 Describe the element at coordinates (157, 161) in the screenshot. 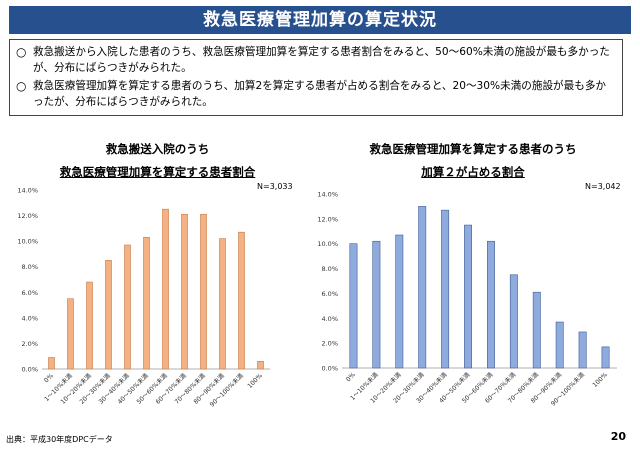

I see `left-chart-title: 救急搬送入院のうち 救急医療管理加算を算定する患者割合` at that location.